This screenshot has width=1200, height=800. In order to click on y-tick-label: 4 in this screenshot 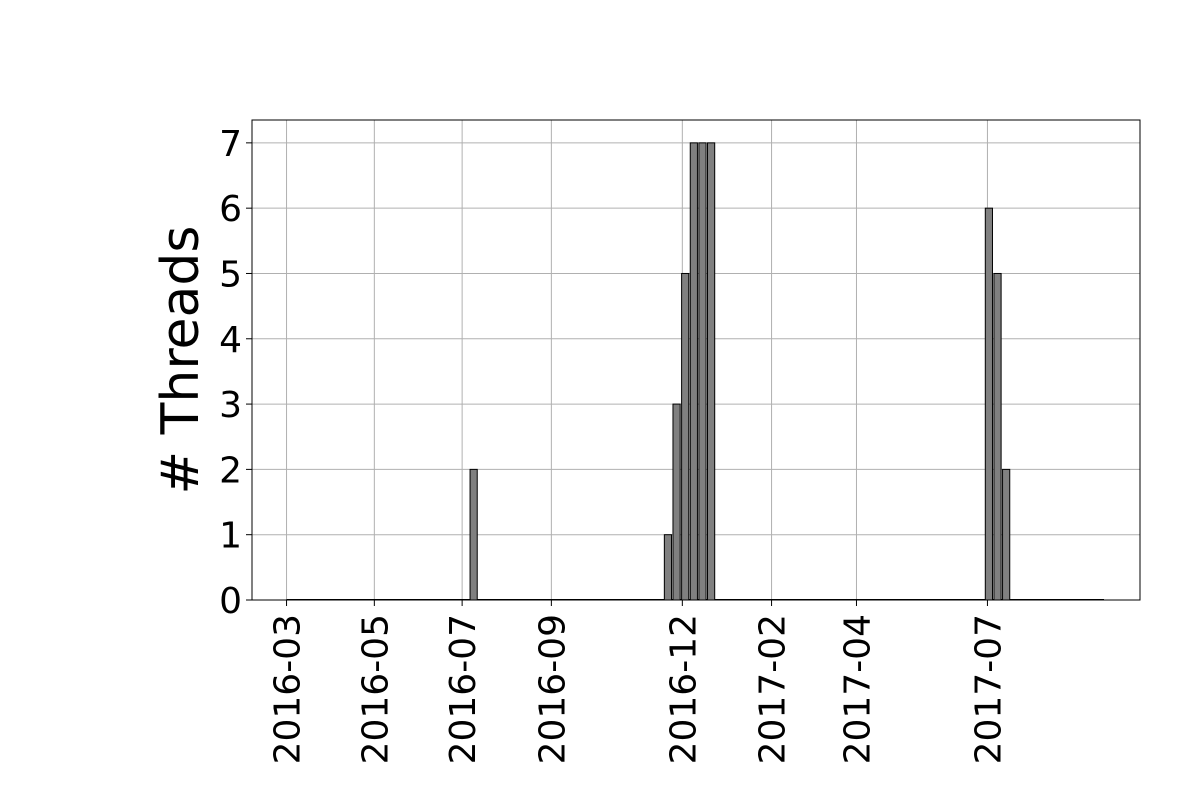, I will do `click(230, 340)`.